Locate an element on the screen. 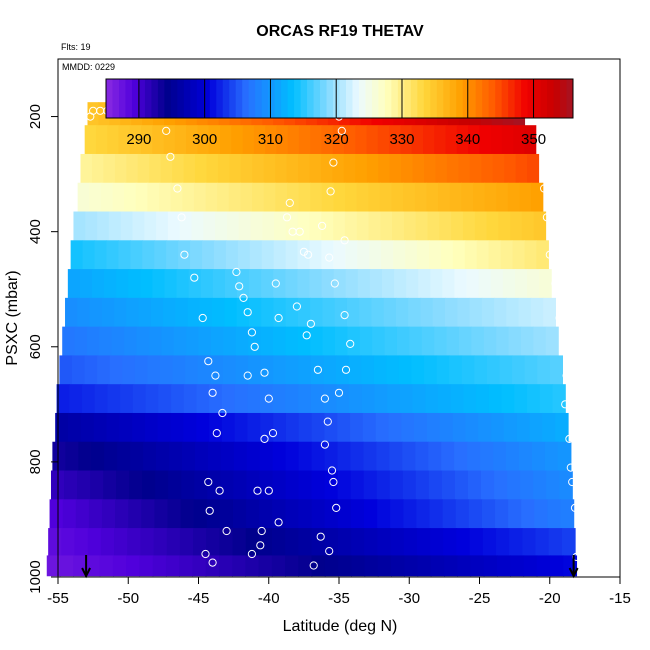  x-tick-label: -55 is located at coordinates (58, 598).